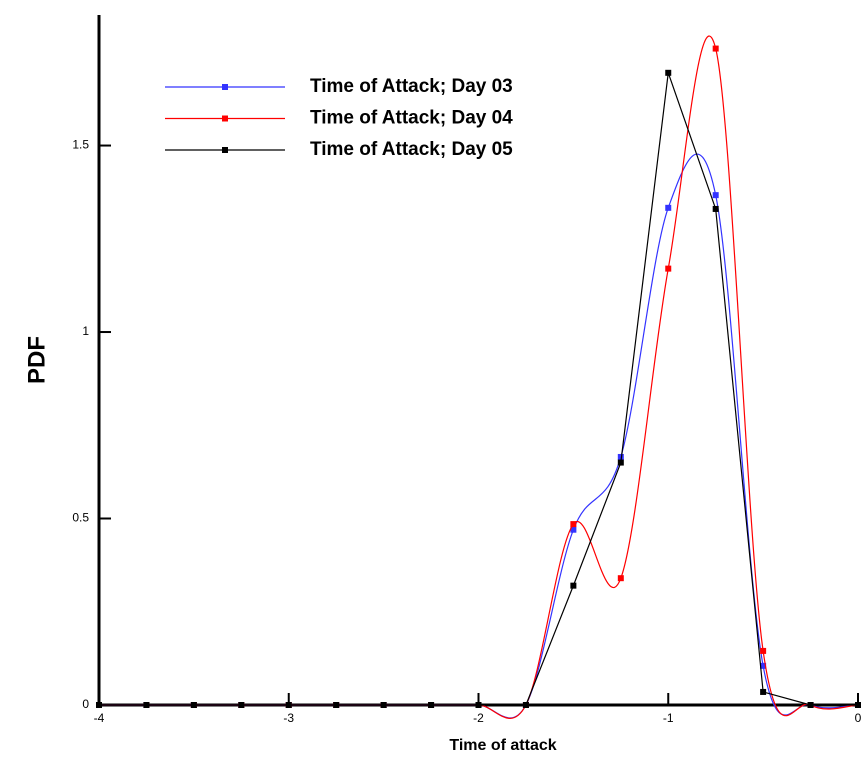  Describe the element at coordinates (411, 149) in the screenshot. I see `legend-label: Time of Attack; Day 05` at that location.